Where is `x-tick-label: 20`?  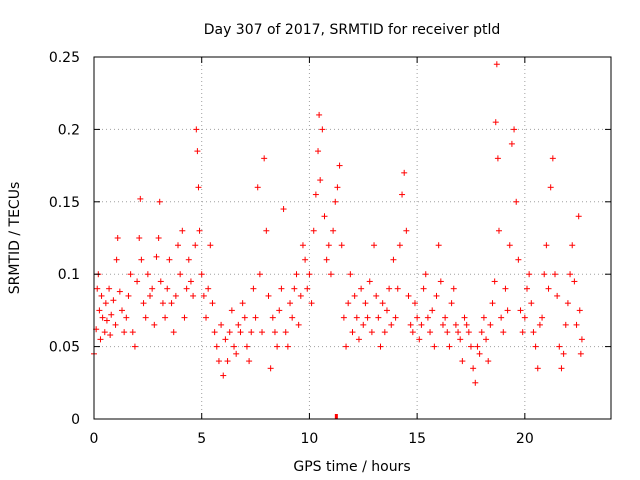
x-tick-label: 20 is located at coordinates (525, 439).